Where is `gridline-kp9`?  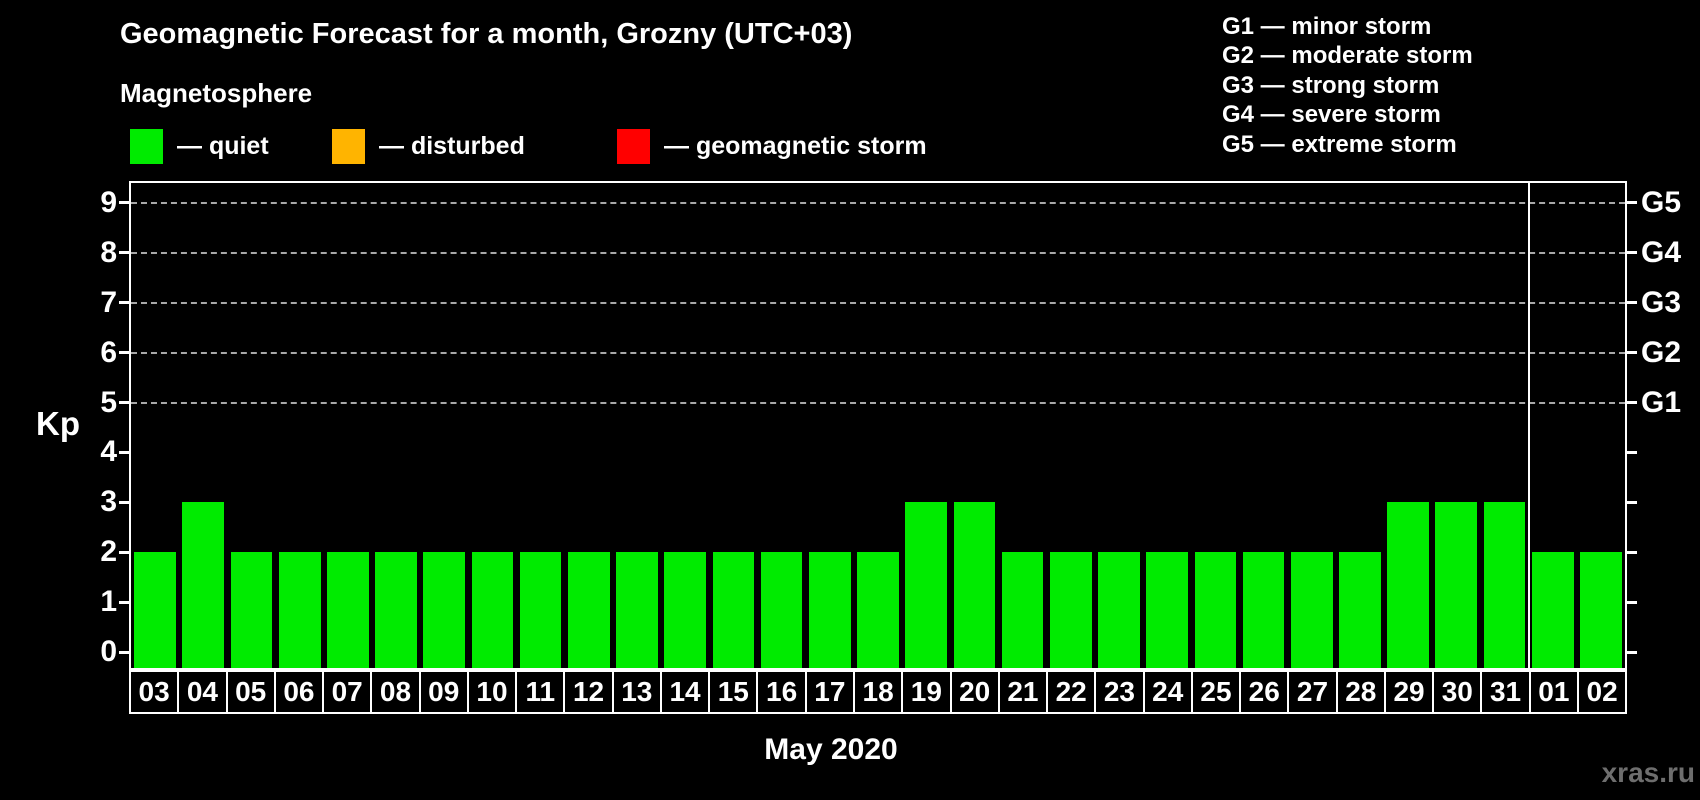 gridline-kp9 is located at coordinates (878, 202).